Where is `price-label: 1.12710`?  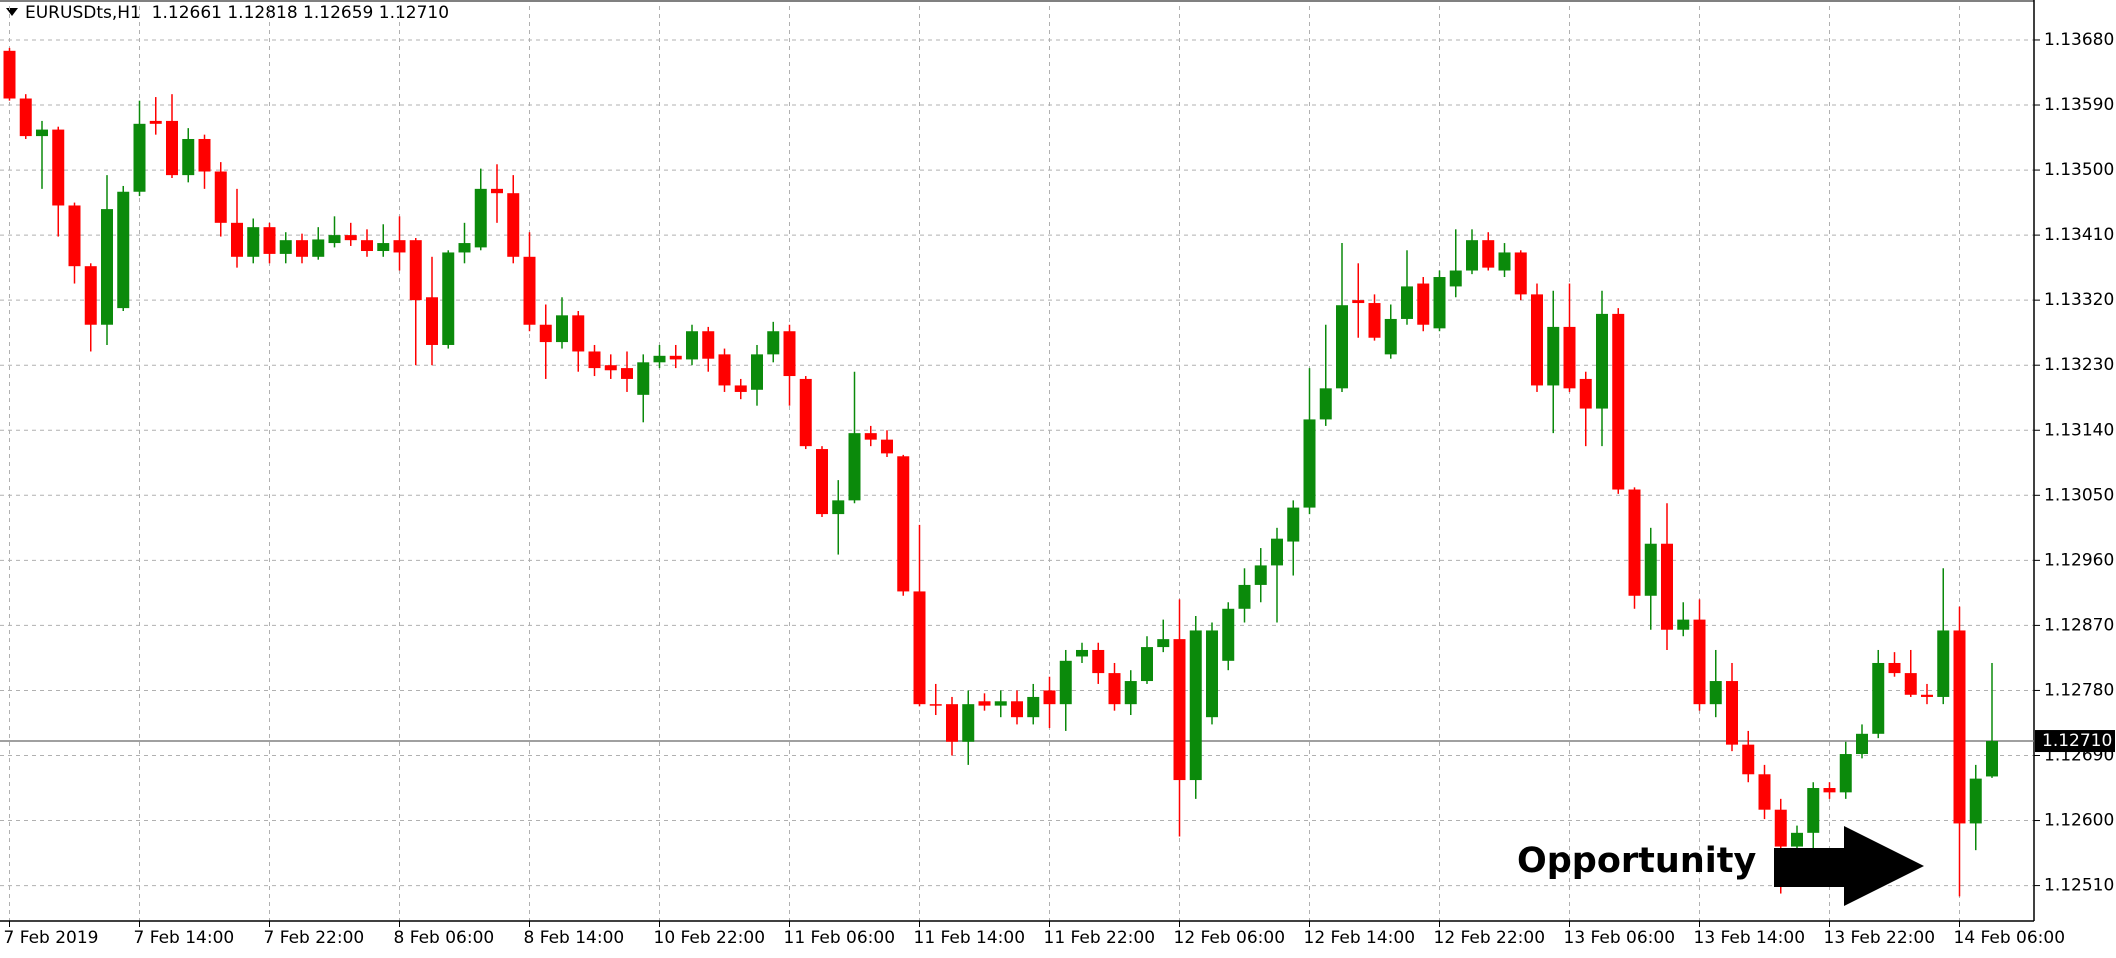
price-label: 1.12710 is located at coordinates (2077, 741).